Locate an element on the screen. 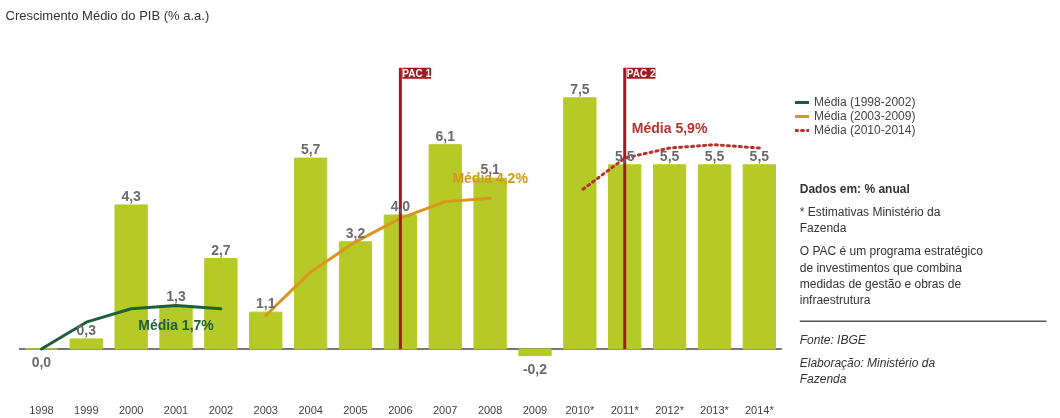 The height and width of the screenshot is (418, 1060). x-tick-label: 2012* is located at coordinates (670, 409).